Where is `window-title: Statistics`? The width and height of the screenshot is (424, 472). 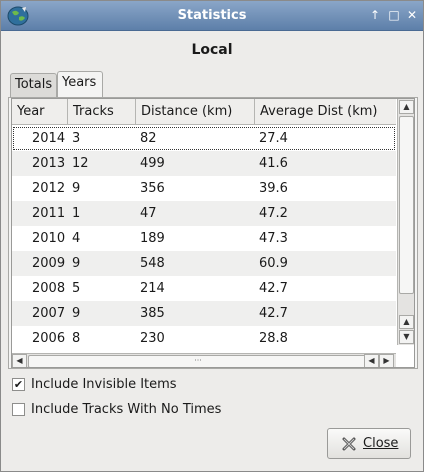 window-title: Statistics is located at coordinates (212, 15).